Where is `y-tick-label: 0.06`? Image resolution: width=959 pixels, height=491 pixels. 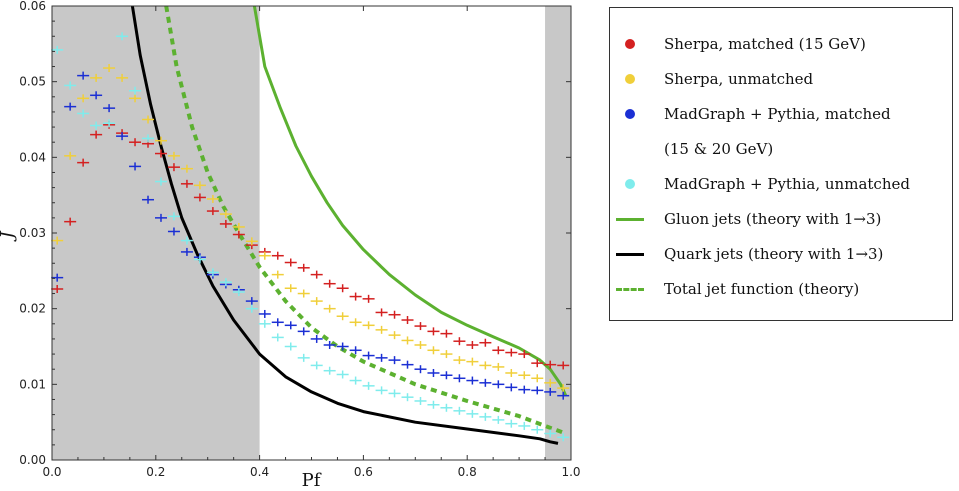
y-tick-label: 0.06 is located at coordinates (32, 6).